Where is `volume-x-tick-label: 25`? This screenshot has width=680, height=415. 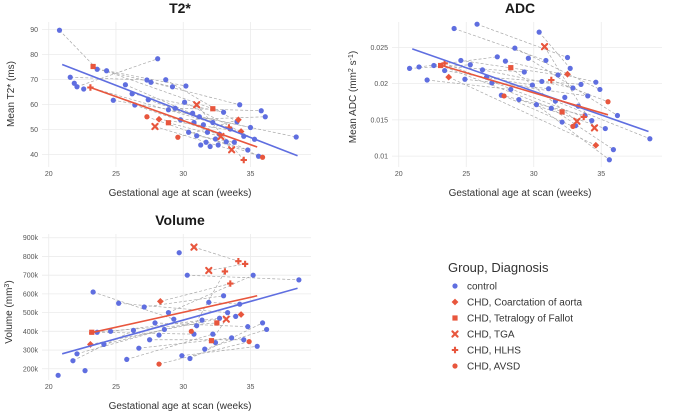
volume-x-tick-label: 25 is located at coordinates (116, 387).